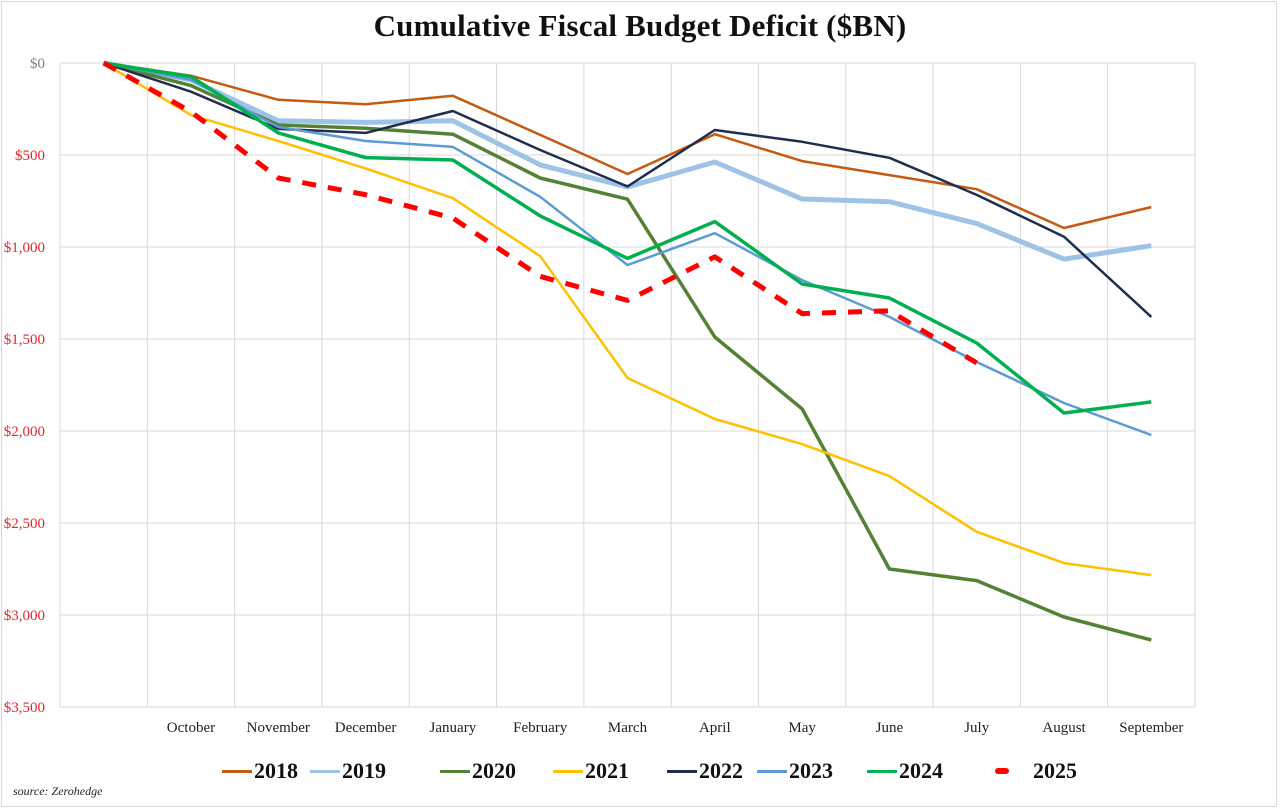 This screenshot has width=1280, height=810. I want to click on legend-label: 2020, so click(494, 770).